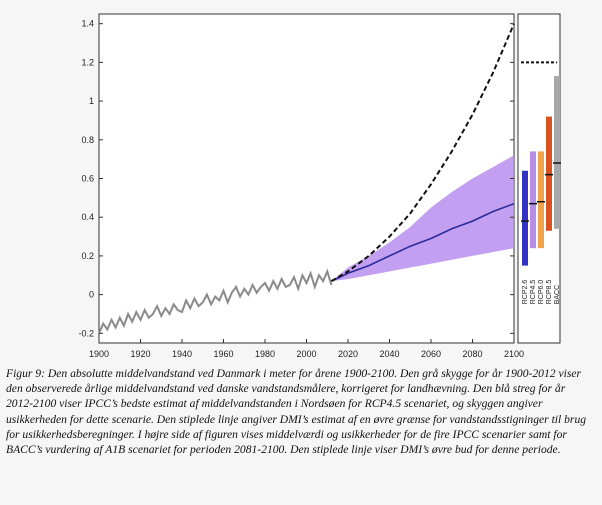 The image size is (602, 505). Describe the element at coordinates (472, 354) in the screenshot. I see `x-tick-label: 2080` at that location.